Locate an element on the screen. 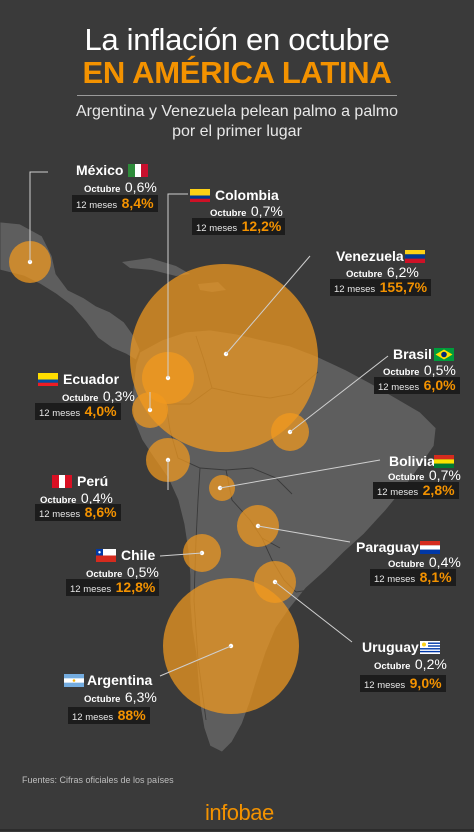  title-line1: La inflación en octubre is located at coordinates (237, 39).